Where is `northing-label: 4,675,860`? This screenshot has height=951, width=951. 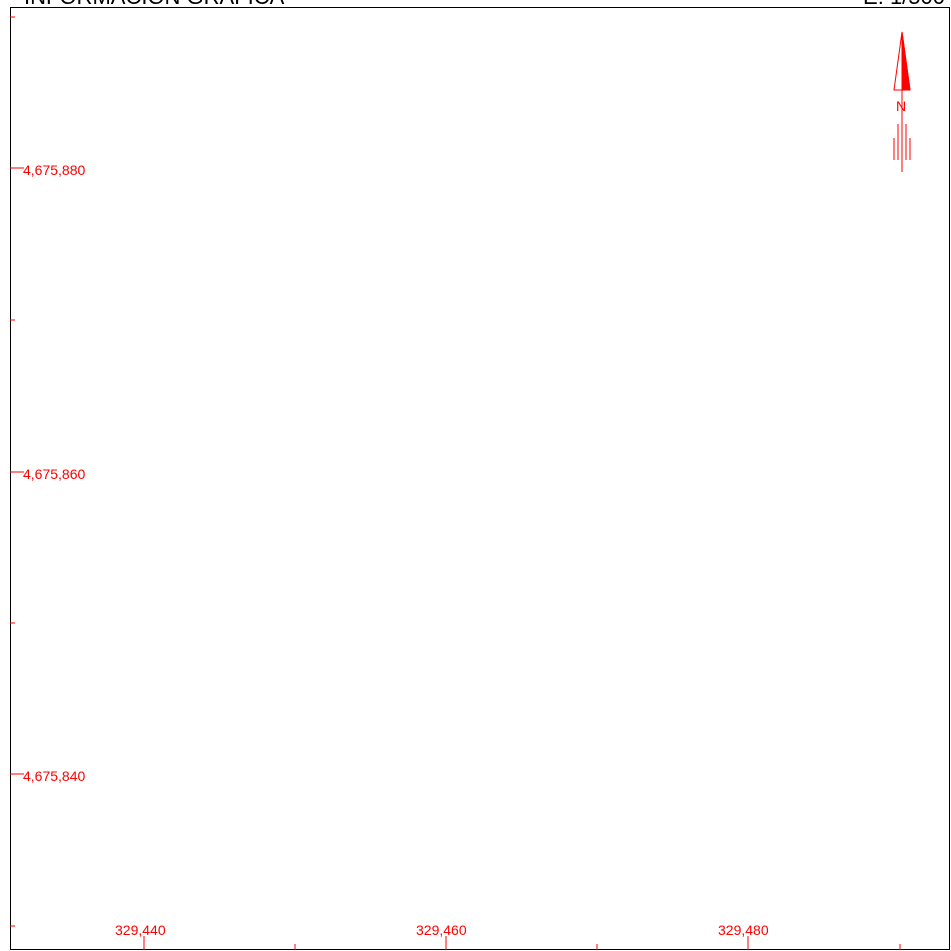
northing-label: 4,675,860 is located at coordinates (54, 474).